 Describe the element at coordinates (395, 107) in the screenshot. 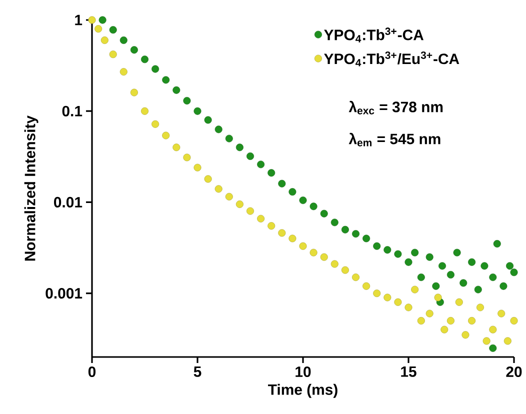

I see `annotation: λ$_{exc}$ = 378 nm` at that location.